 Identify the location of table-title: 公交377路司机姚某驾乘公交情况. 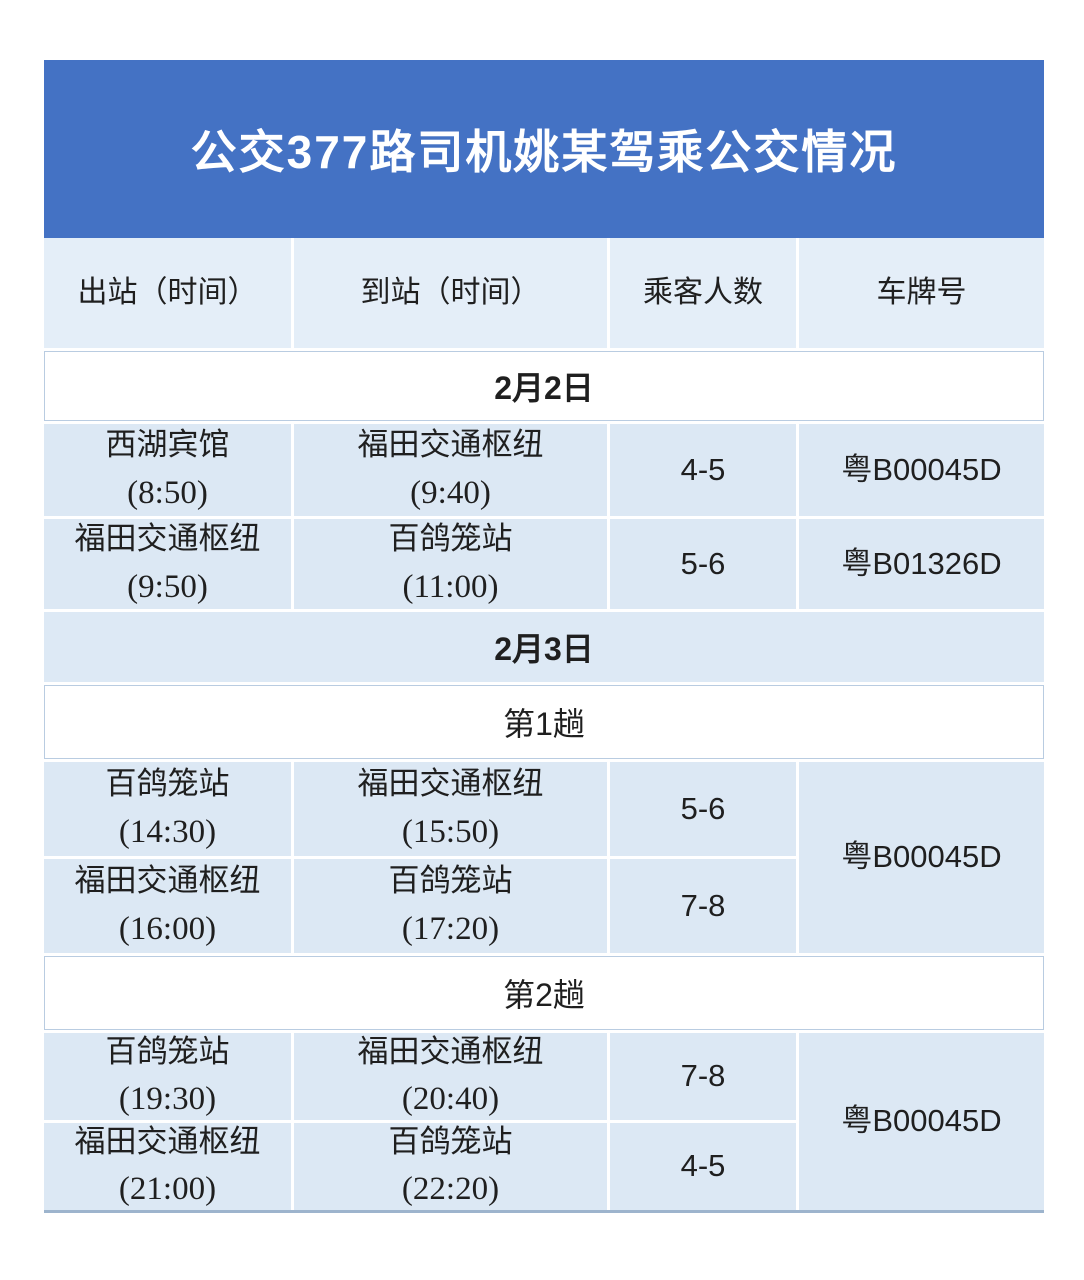
(544, 149).